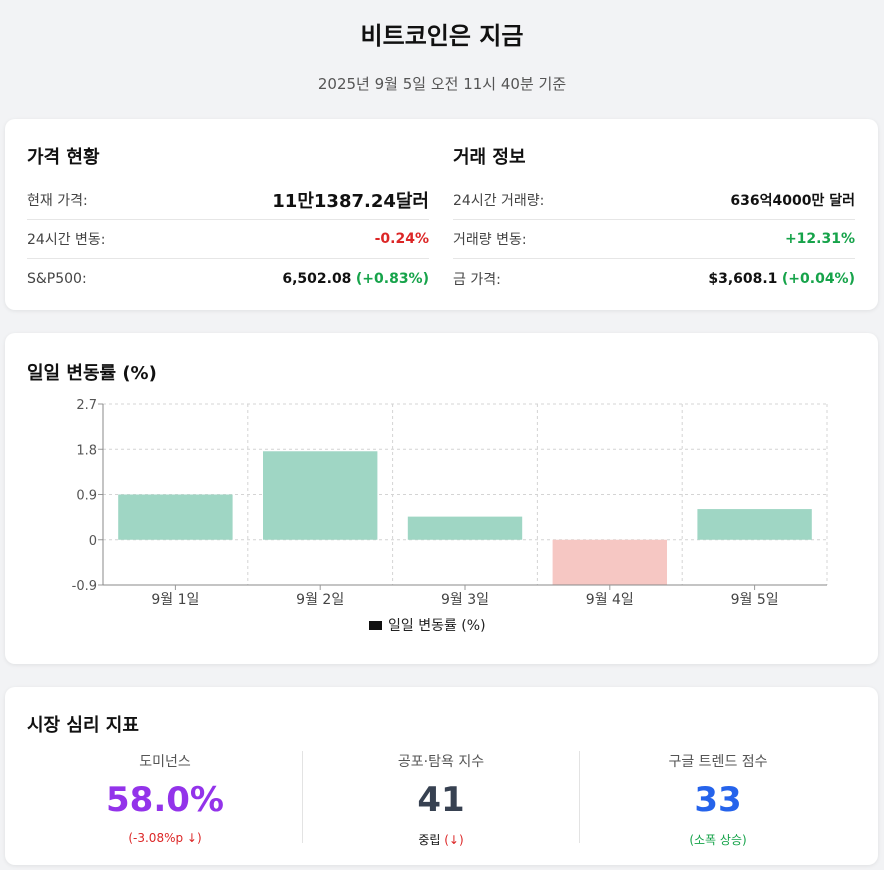 Image resolution: width=884 pixels, height=870 pixels. Describe the element at coordinates (718, 762) in the screenshot. I see `google-trends-label: 구글 트렌드 점수` at that location.